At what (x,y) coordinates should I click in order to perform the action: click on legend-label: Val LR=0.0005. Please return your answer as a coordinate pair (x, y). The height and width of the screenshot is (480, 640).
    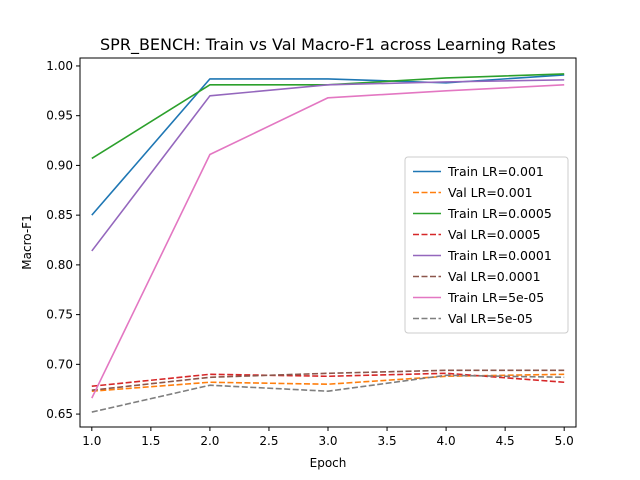
    Looking at the image, I should click on (494, 234).